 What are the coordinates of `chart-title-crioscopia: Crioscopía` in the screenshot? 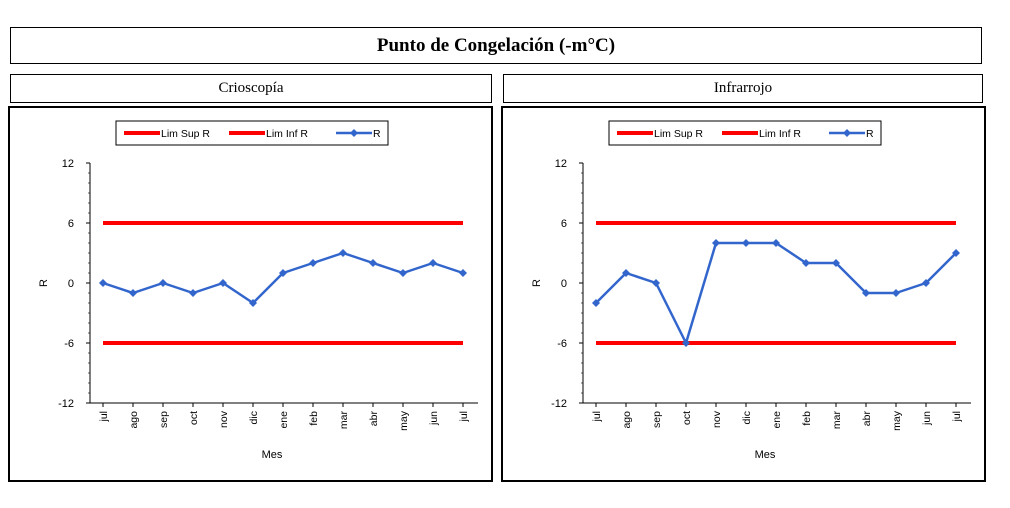 It's located at (251, 88).